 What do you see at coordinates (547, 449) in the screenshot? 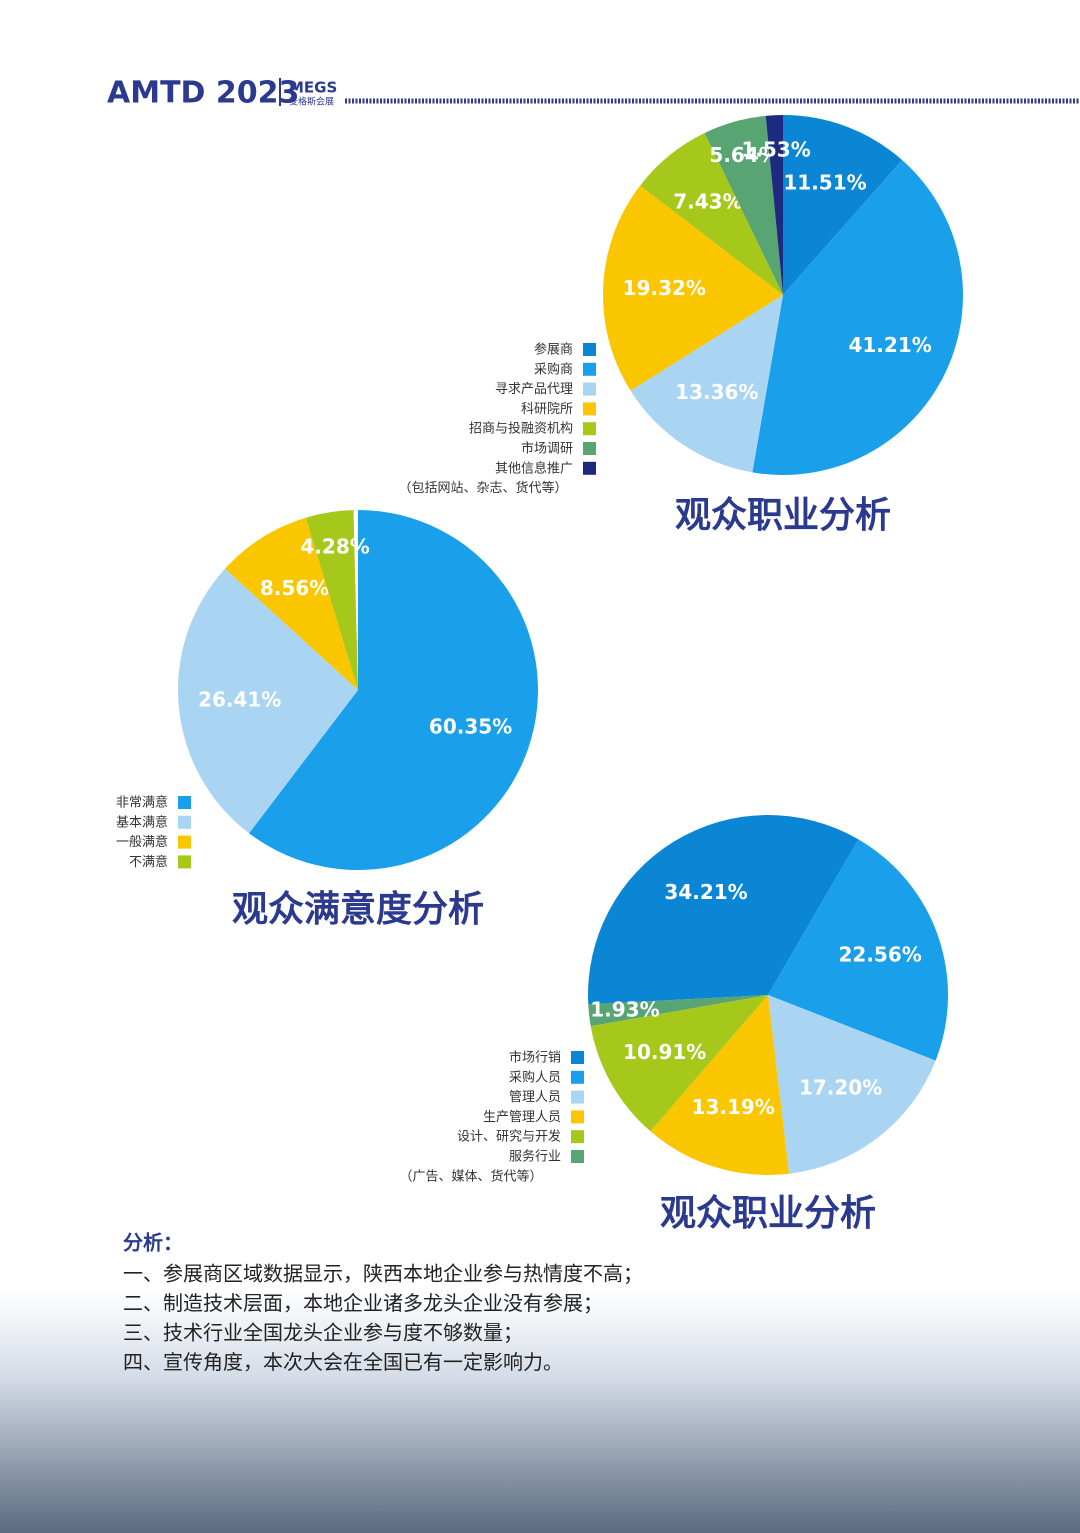
I see `legend-label: 市场调研` at bounding box center [547, 449].